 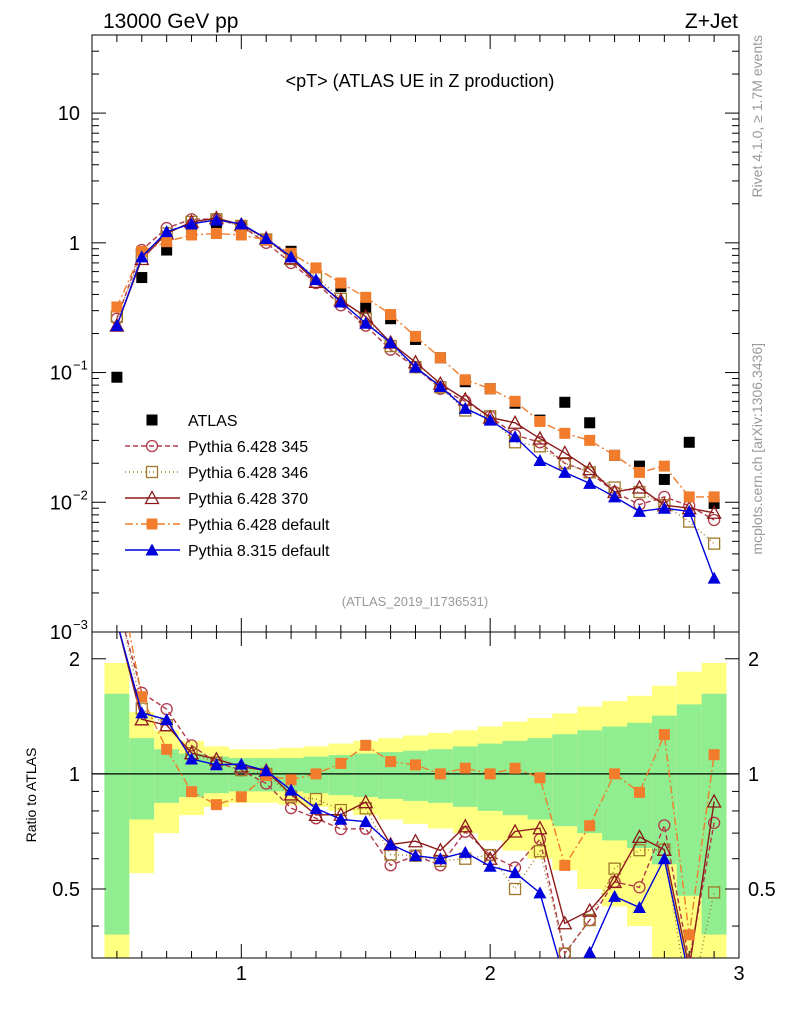 I want to click on chart-title: <pT> (ATLAS UE in Z production), so click(x=420, y=81).